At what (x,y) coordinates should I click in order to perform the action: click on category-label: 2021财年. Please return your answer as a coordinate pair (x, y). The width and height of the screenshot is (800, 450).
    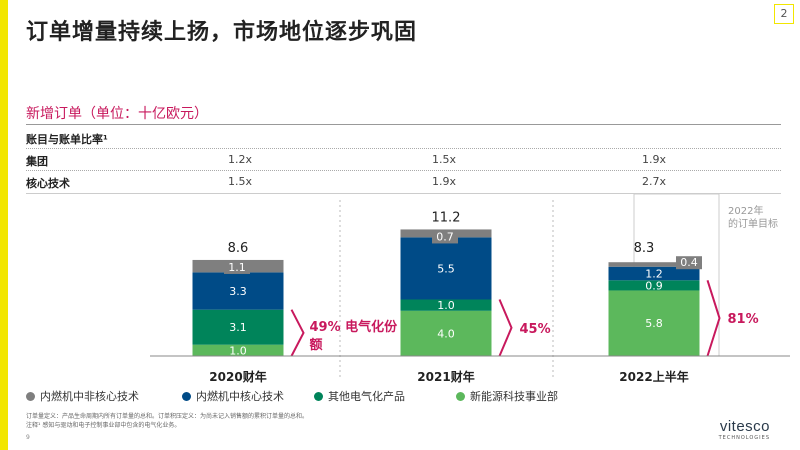
    Looking at the image, I should click on (445, 376).